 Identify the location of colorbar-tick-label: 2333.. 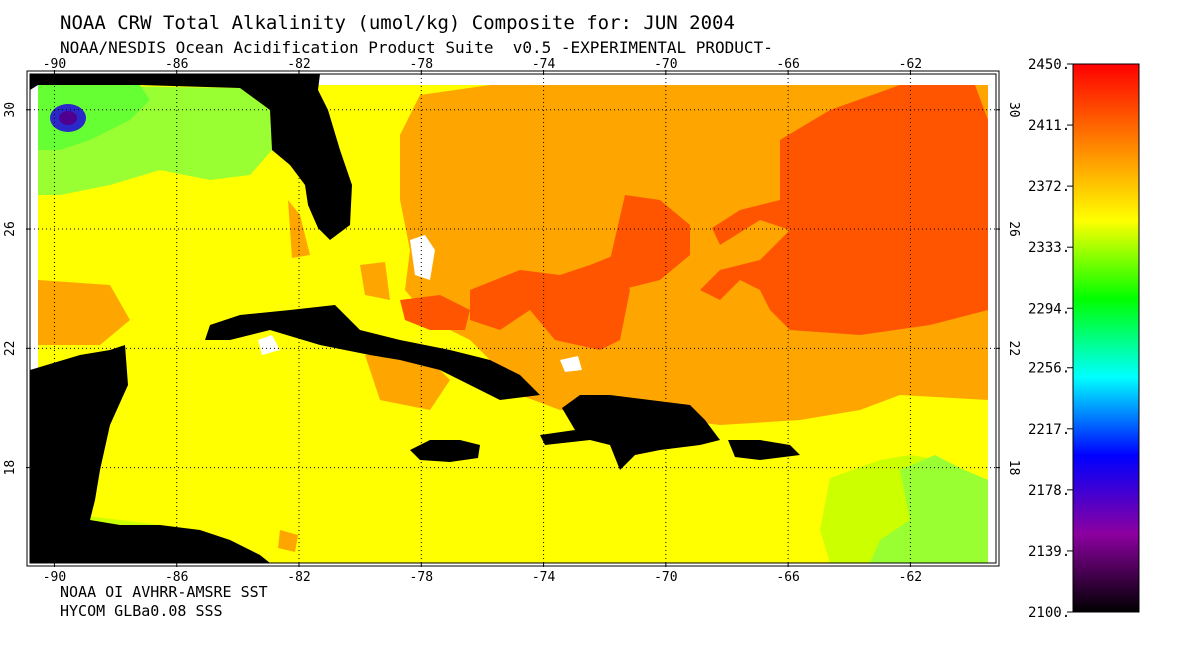
(1049, 248).